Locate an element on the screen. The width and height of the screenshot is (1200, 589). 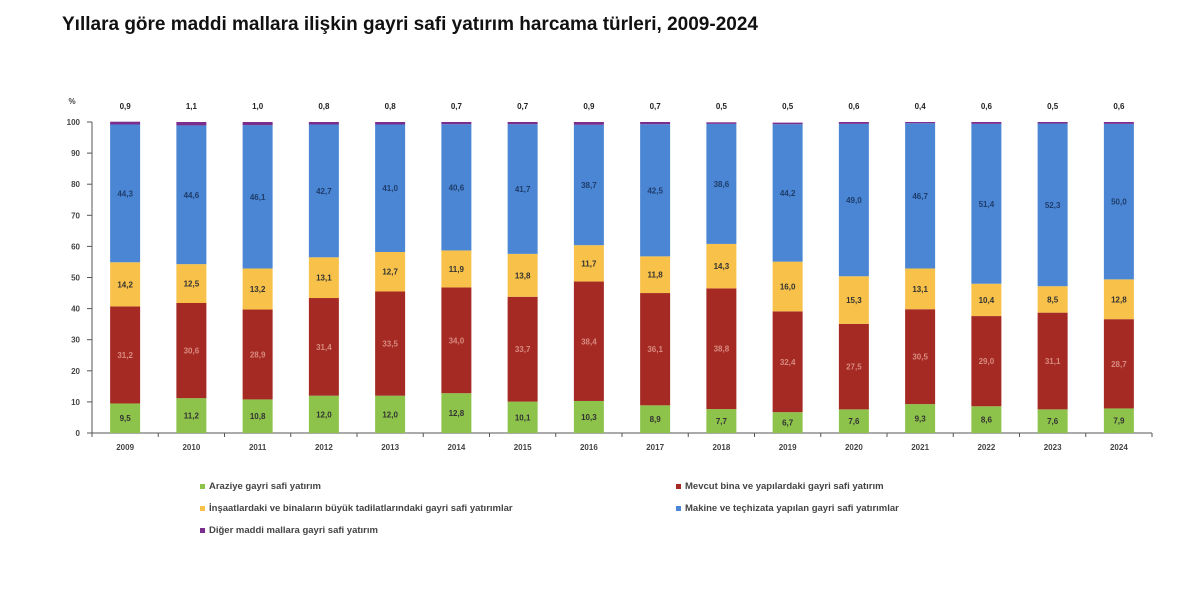
y-tick-label: 10 is located at coordinates (75, 402).